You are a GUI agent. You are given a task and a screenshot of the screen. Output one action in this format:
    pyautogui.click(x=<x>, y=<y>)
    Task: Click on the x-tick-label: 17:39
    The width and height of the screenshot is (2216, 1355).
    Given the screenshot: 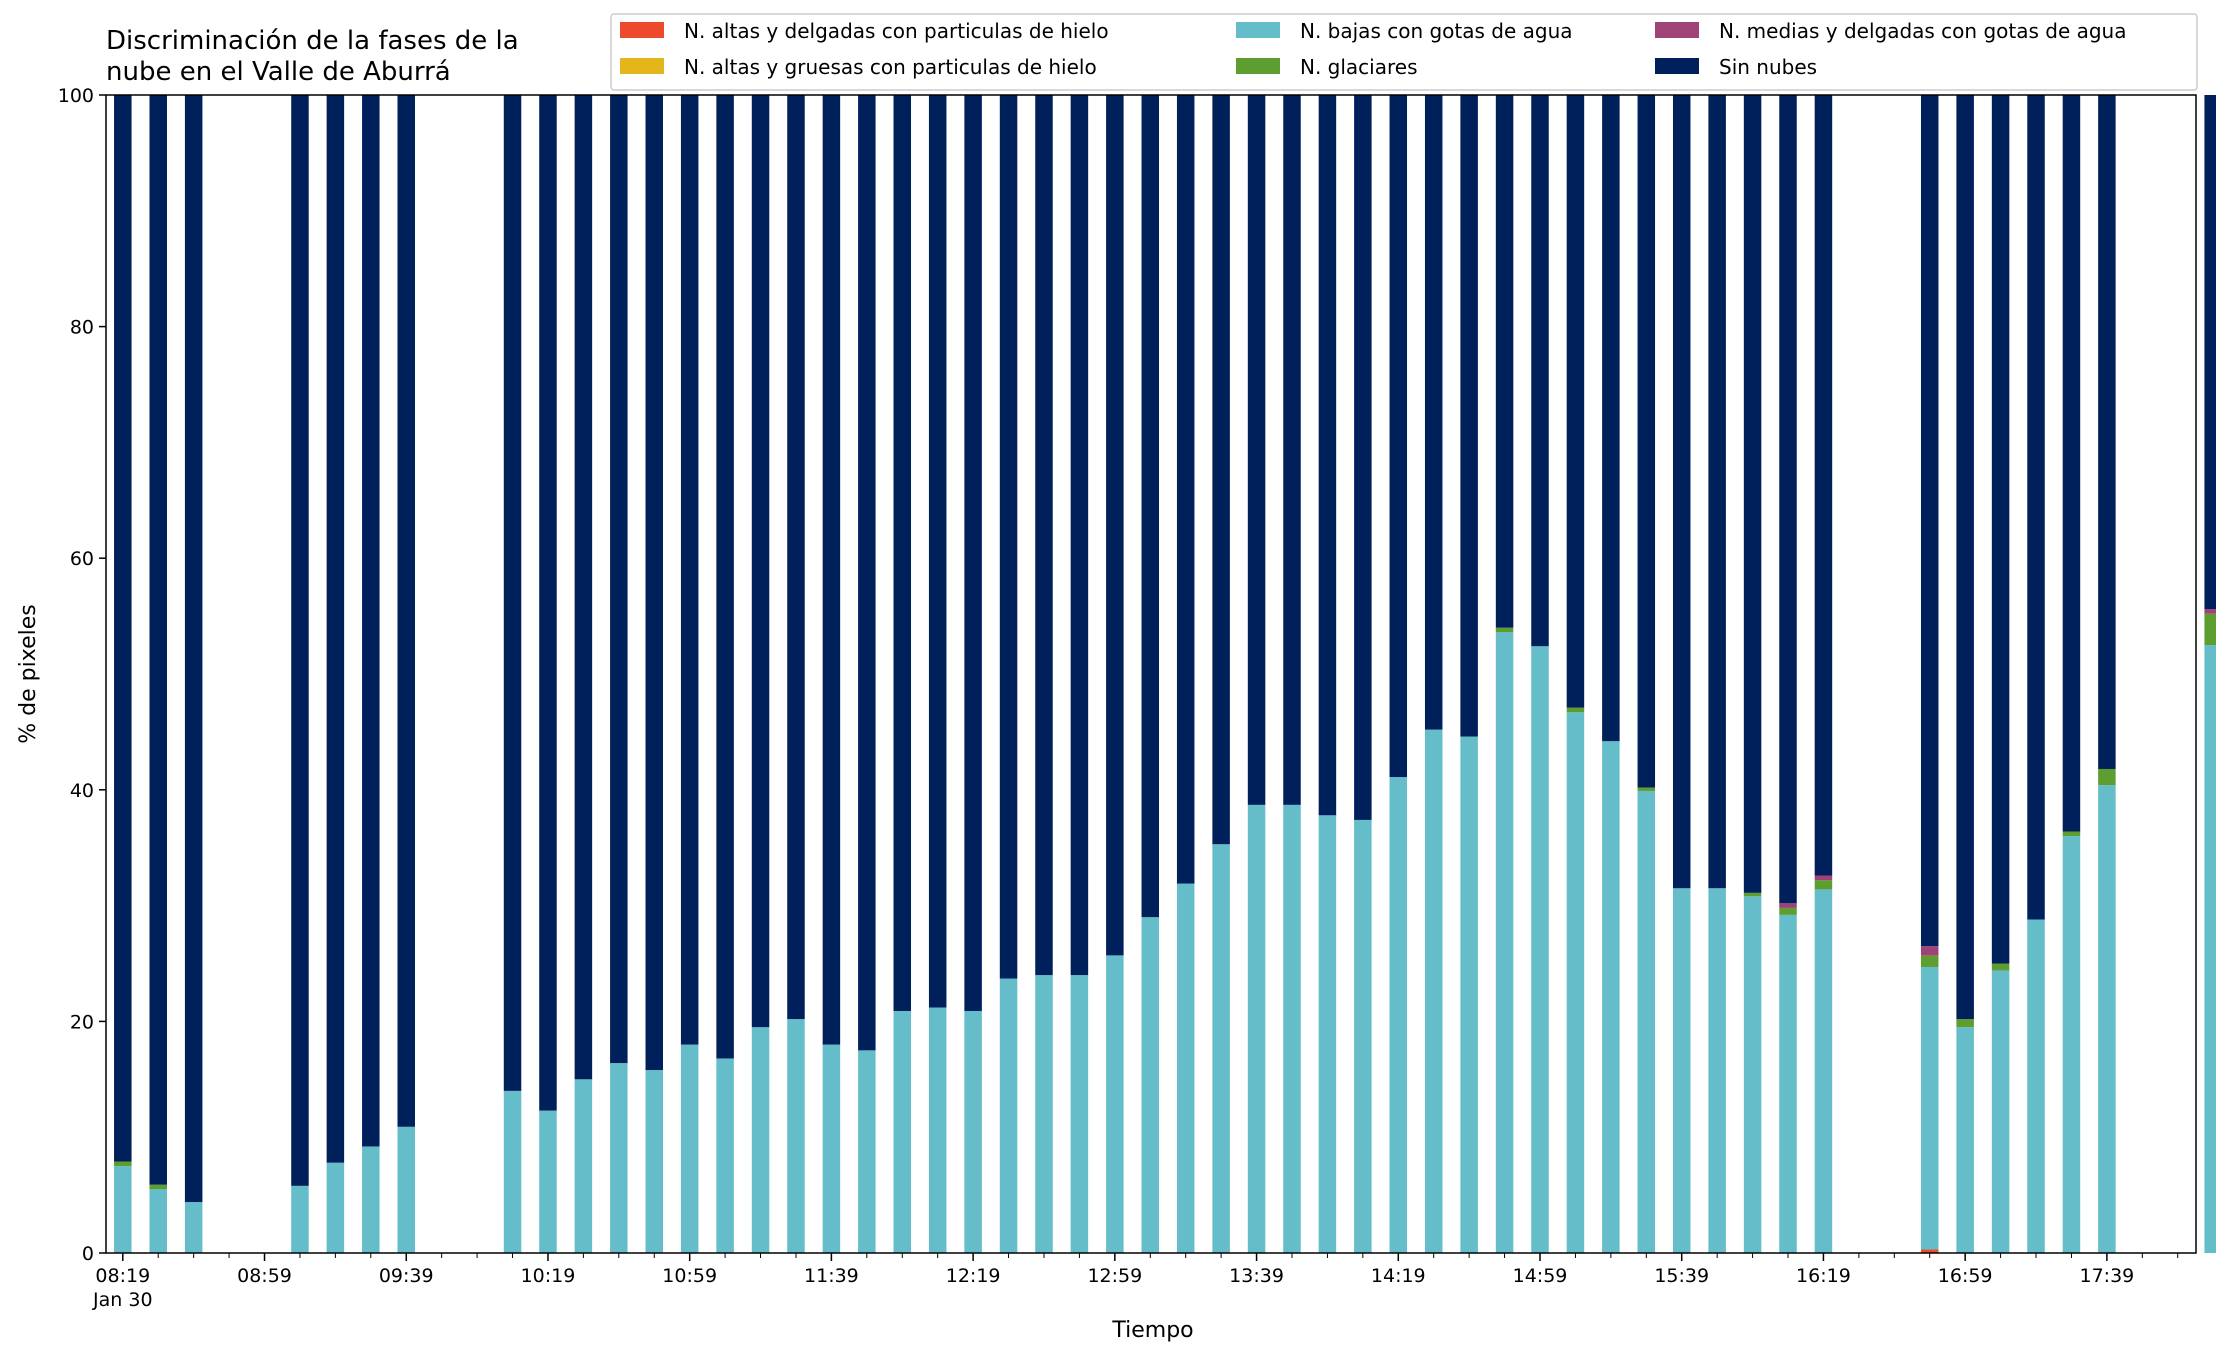 What is the action you would take?
    pyautogui.click(x=2106, y=1276)
    